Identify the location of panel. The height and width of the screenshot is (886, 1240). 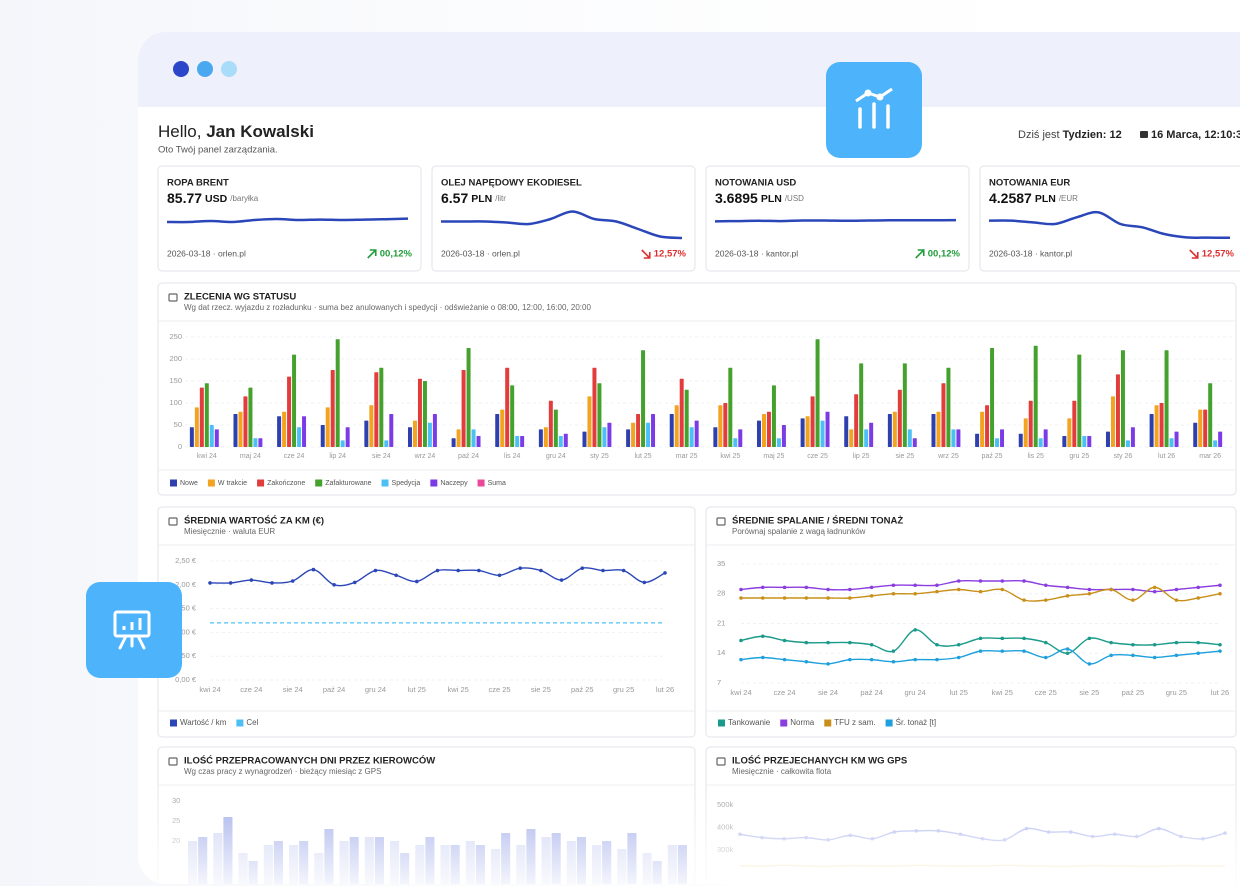
(971, 622).